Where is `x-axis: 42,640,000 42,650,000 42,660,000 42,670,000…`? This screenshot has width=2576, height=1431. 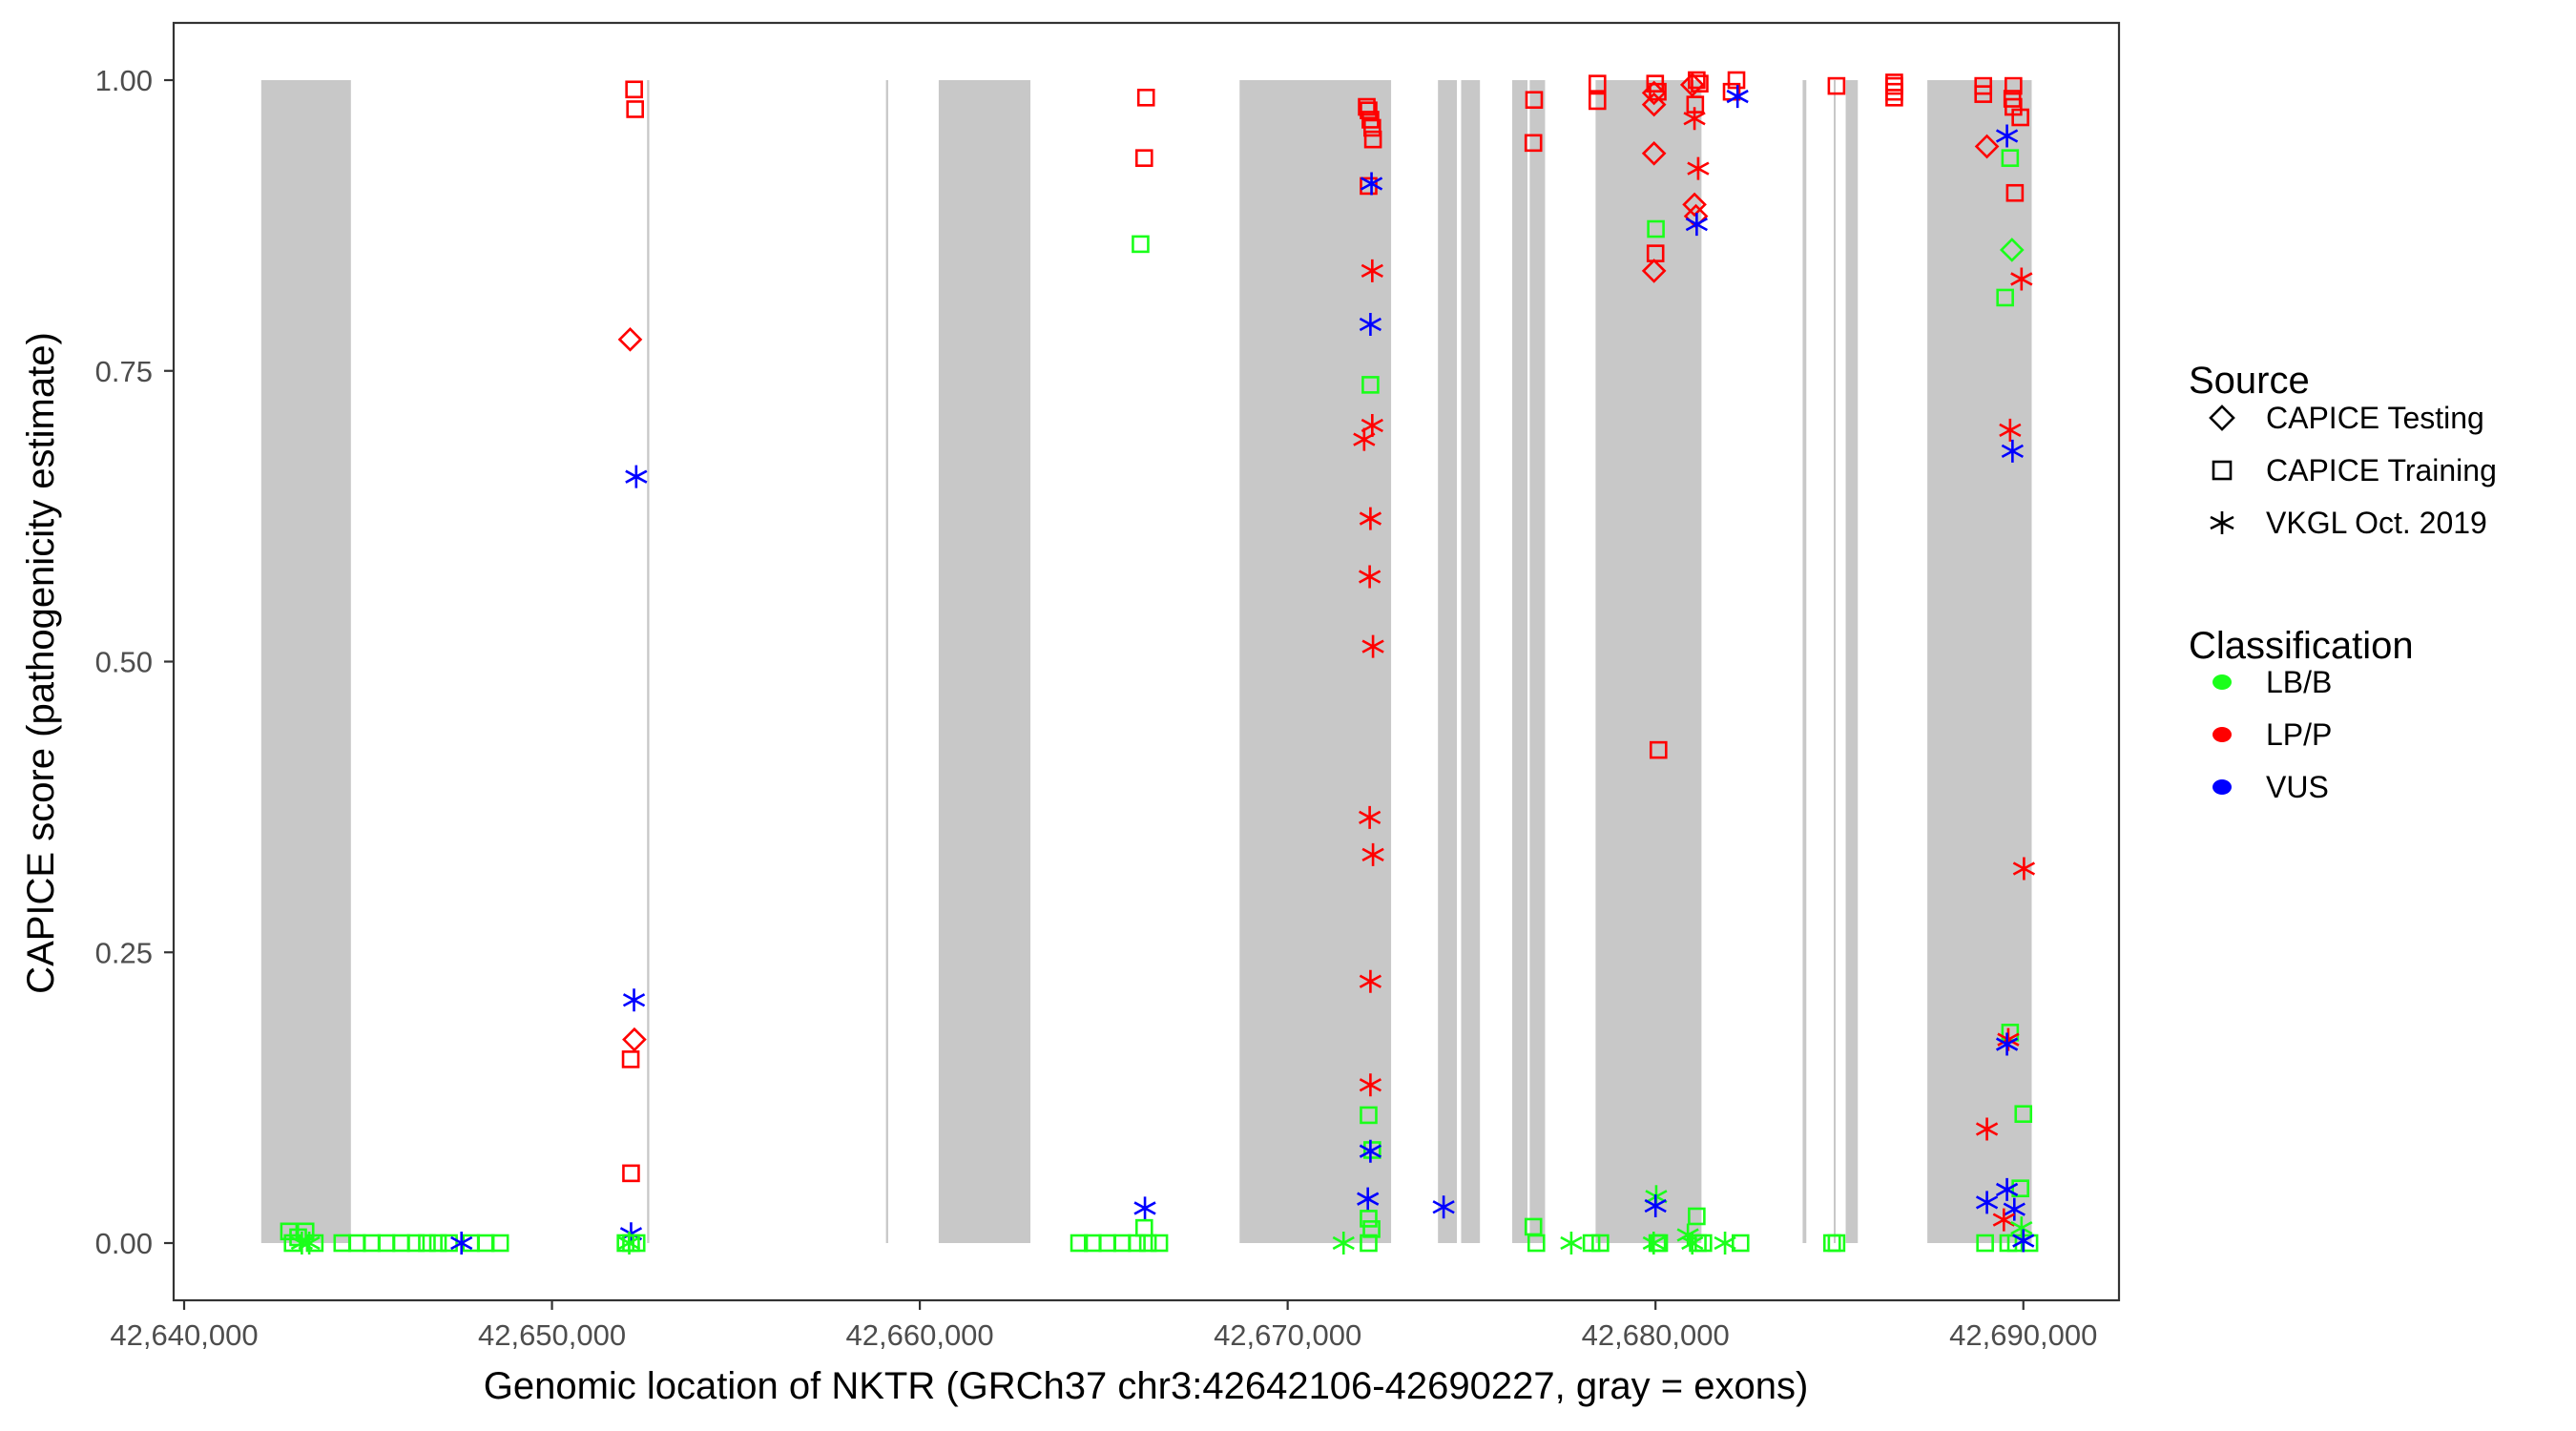
x-axis: 42,640,000 42,650,000 42,660,000 42,670,000… is located at coordinates (1103, 1326).